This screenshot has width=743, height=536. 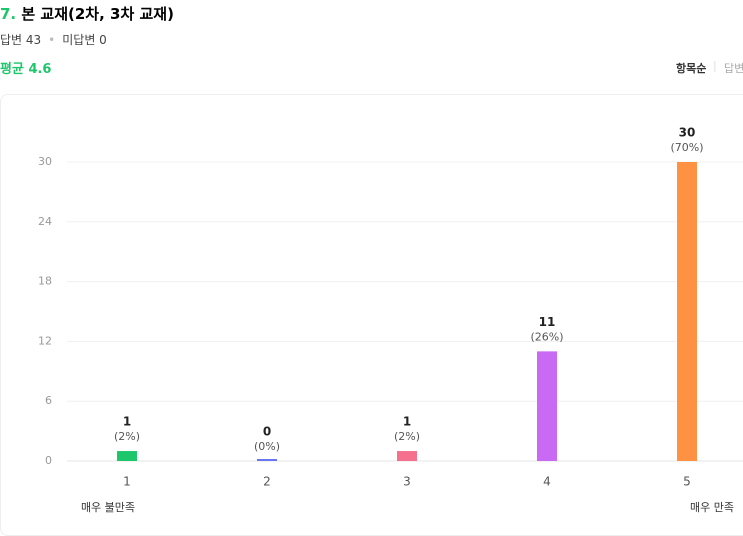 What do you see at coordinates (407, 482) in the screenshot?
I see `x-tick-label: 3` at bounding box center [407, 482].